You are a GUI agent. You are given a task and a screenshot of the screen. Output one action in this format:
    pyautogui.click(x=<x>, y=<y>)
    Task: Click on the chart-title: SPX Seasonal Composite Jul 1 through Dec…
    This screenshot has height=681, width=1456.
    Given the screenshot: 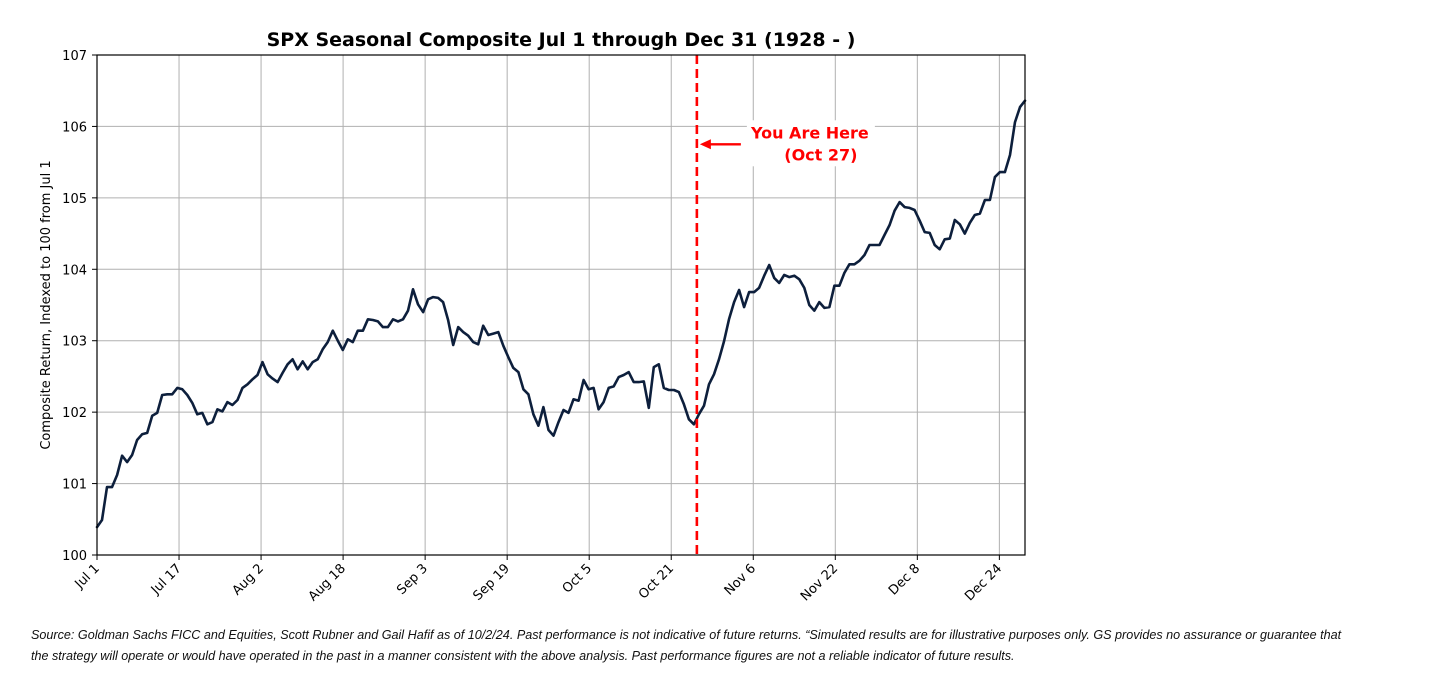 What is the action you would take?
    pyautogui.click(x=561, y=40)
    